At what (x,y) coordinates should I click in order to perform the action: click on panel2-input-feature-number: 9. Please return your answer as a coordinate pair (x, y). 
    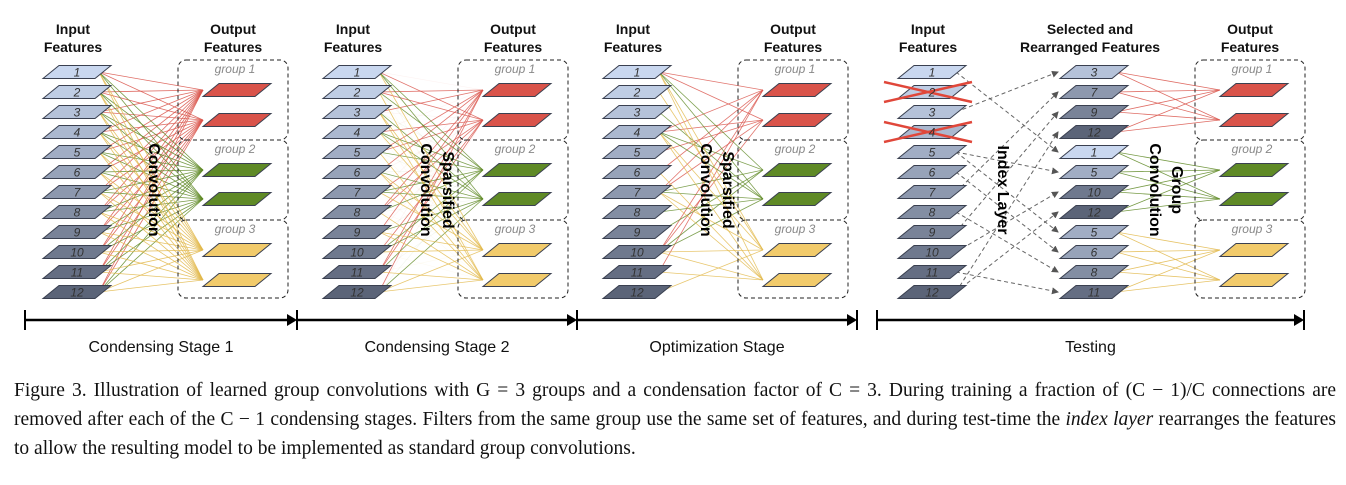
    Looking at the image, I should click on (357, 233).